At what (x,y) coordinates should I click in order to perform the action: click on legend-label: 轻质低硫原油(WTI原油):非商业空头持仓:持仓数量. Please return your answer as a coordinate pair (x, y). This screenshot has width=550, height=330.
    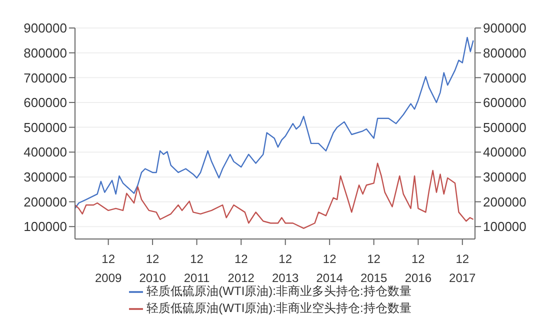
    Looking at the image, I should click on (279, 308).